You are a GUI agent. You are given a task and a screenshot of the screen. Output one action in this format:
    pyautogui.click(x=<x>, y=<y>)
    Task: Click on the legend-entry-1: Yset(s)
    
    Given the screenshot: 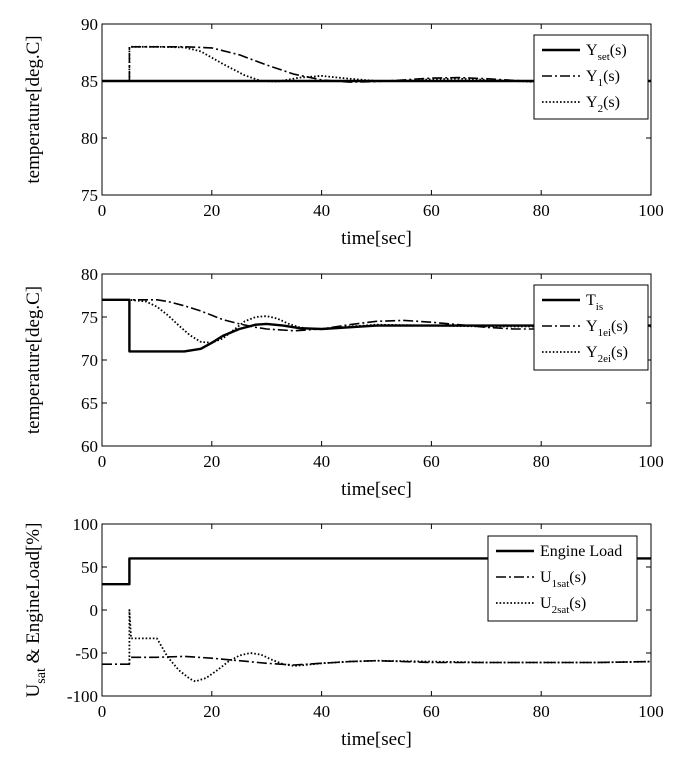 What is the action you would take?
    pyautogui.click(x=606, y=52)
    